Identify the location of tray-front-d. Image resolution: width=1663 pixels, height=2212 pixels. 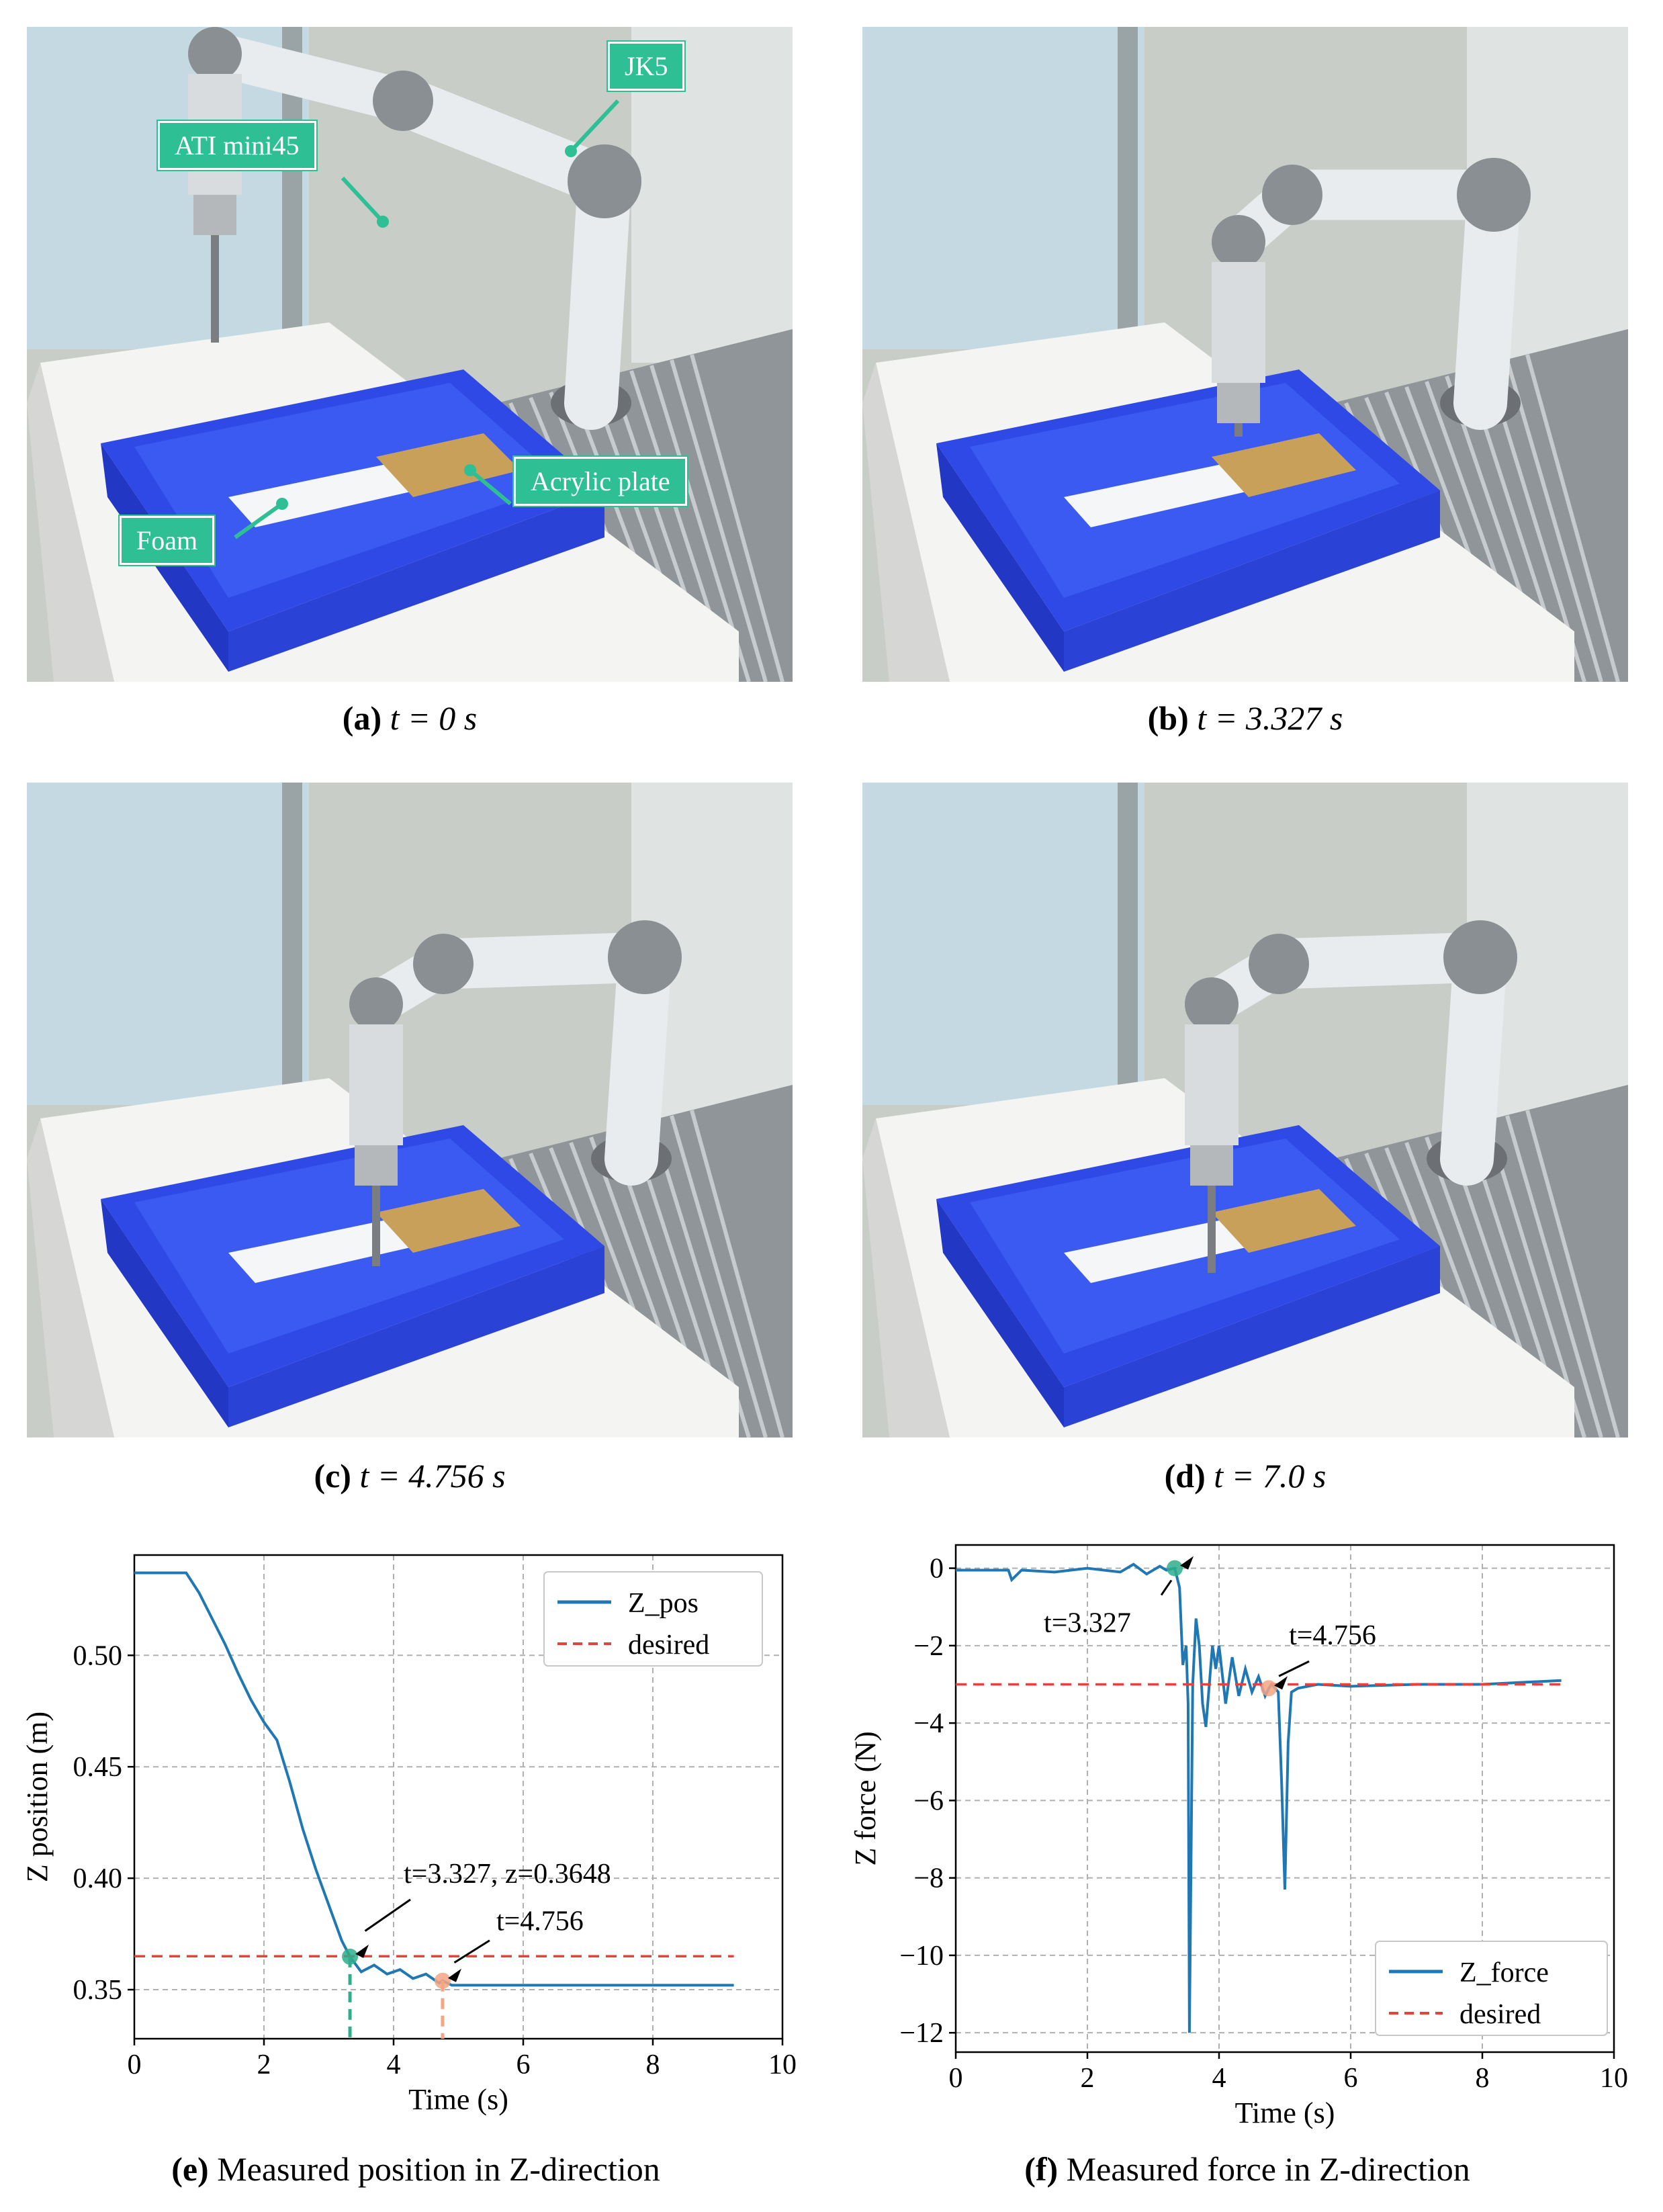
(1000, 1313).